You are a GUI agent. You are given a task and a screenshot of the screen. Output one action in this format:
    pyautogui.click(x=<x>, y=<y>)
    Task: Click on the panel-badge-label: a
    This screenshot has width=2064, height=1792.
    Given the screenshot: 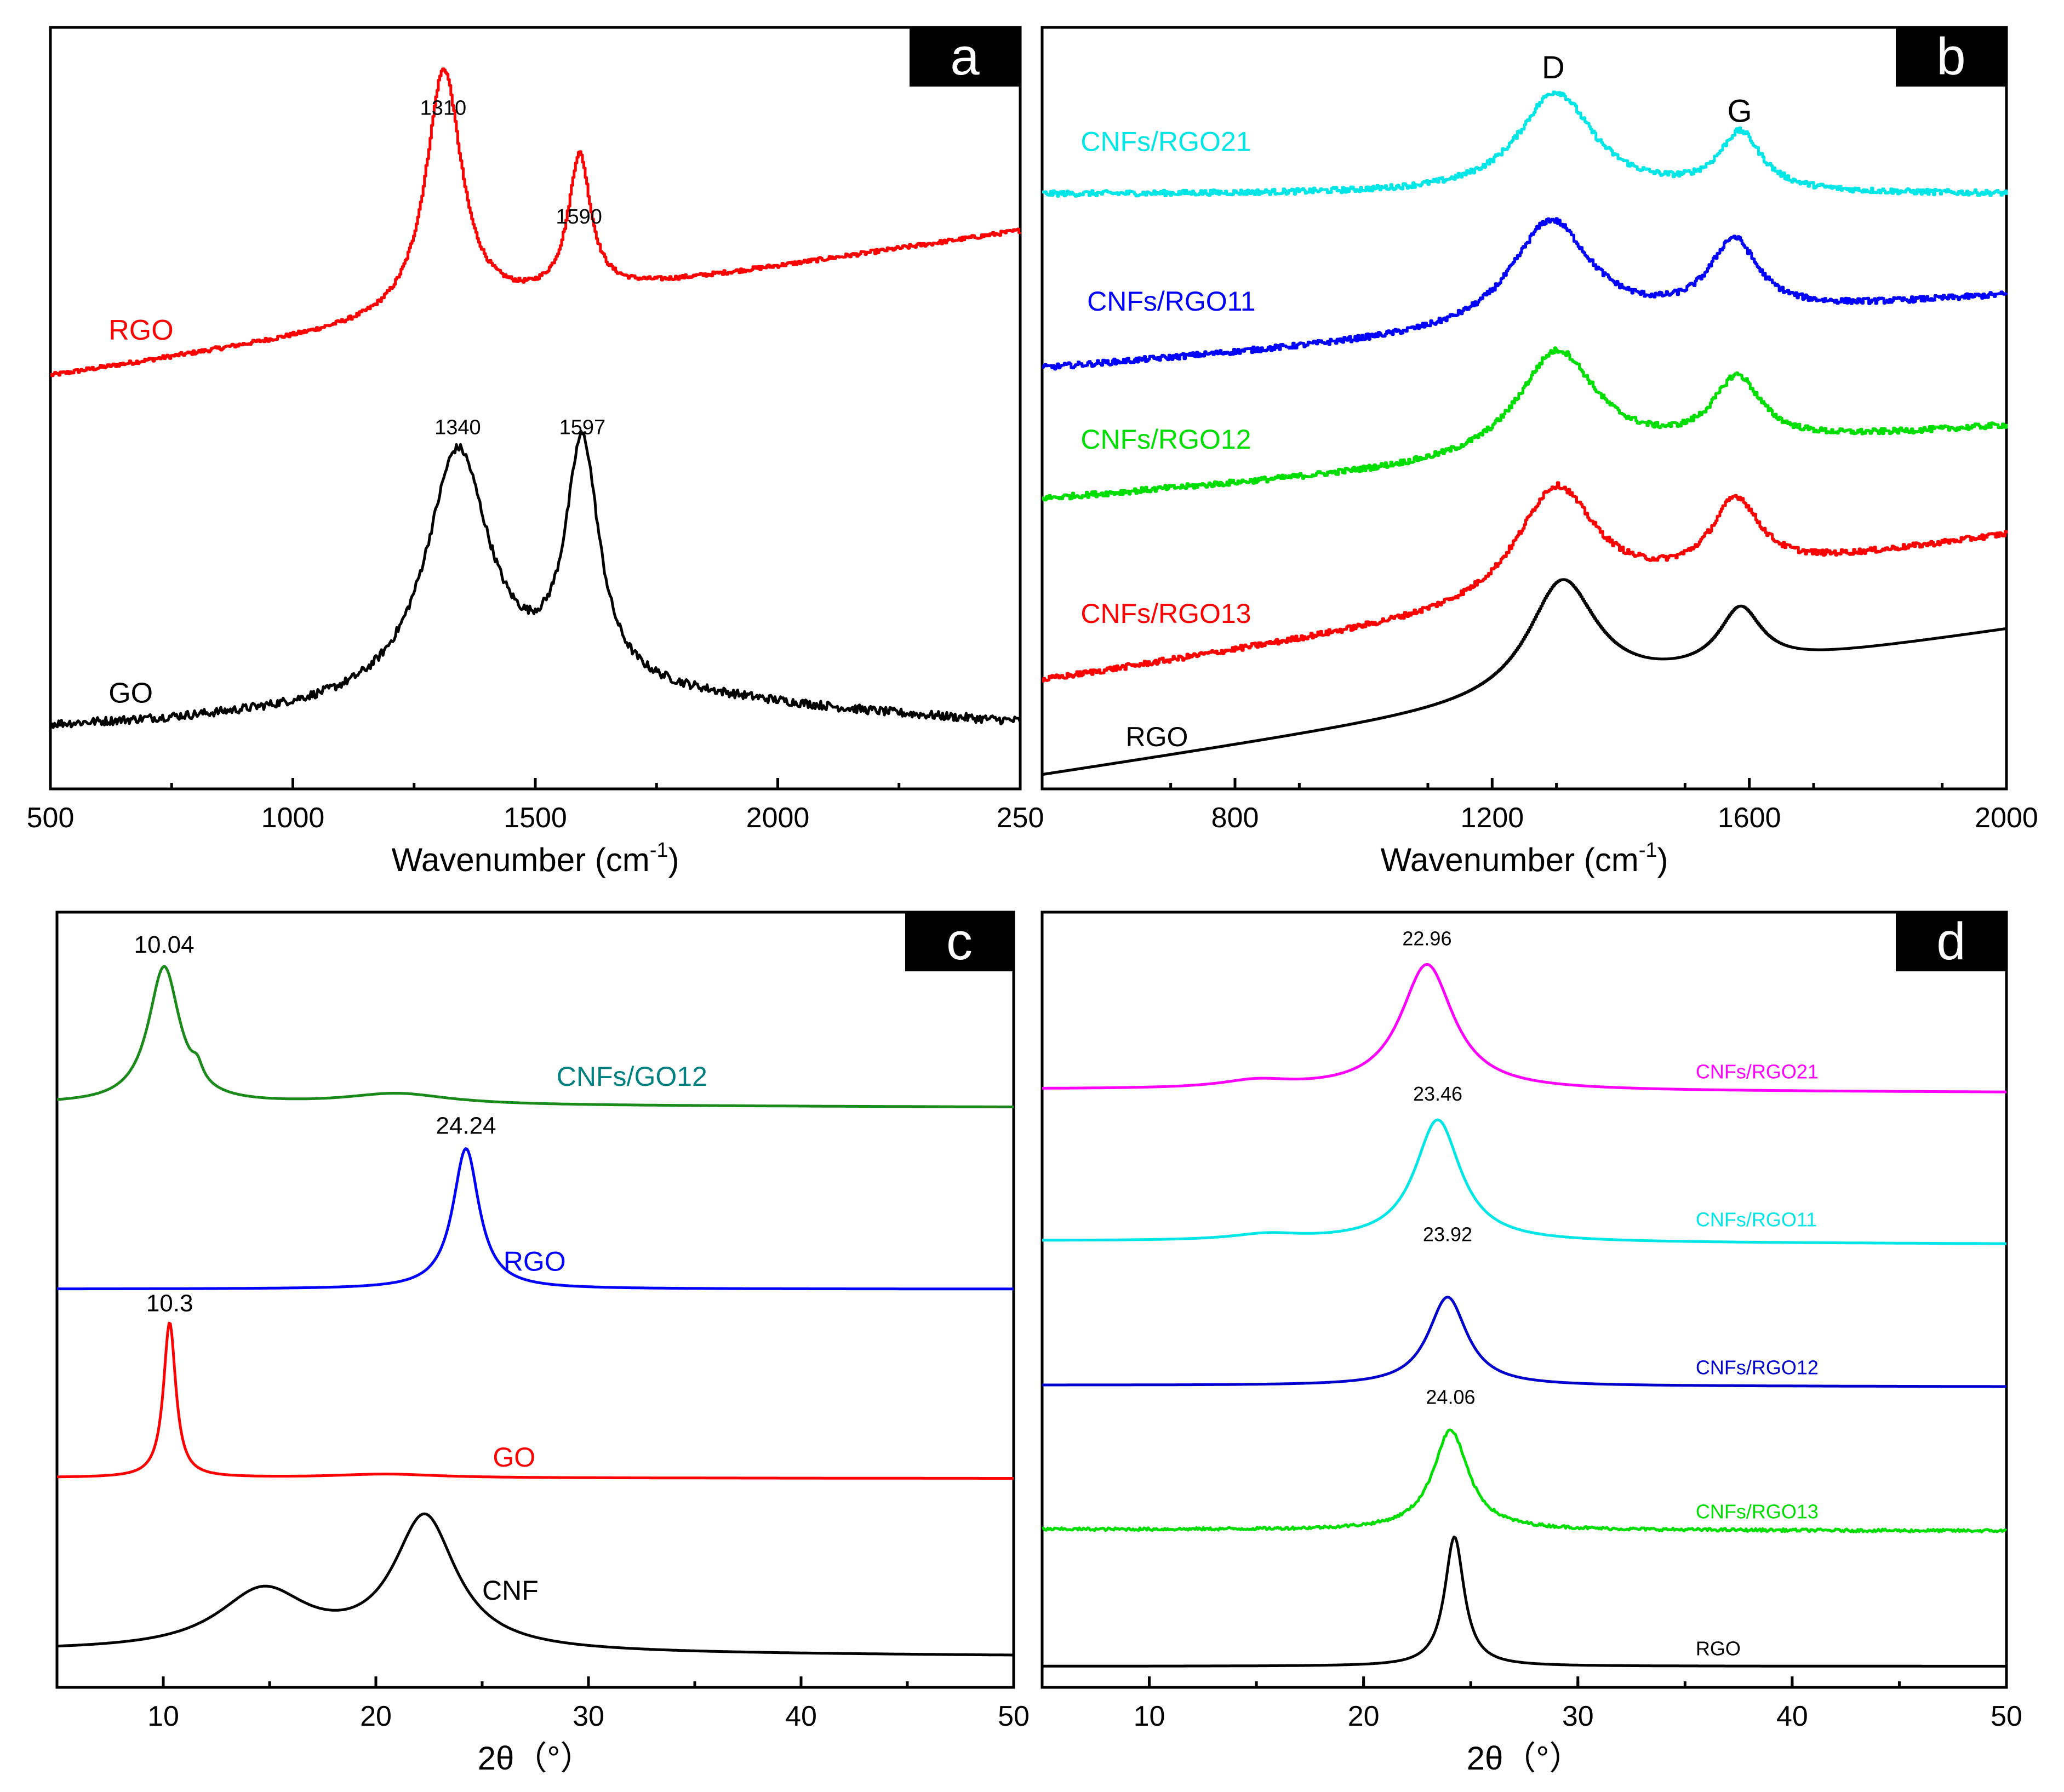 What is the action you would take?
    pyautogui.click(x=965, y=56)
    